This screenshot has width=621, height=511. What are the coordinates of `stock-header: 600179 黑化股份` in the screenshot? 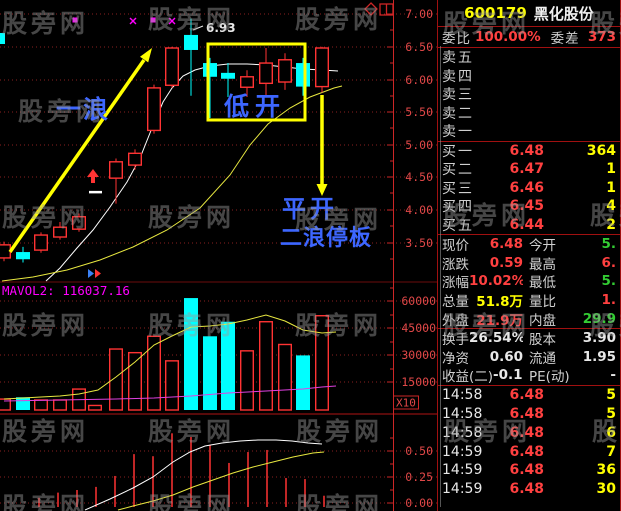 It's located at (529, 13).